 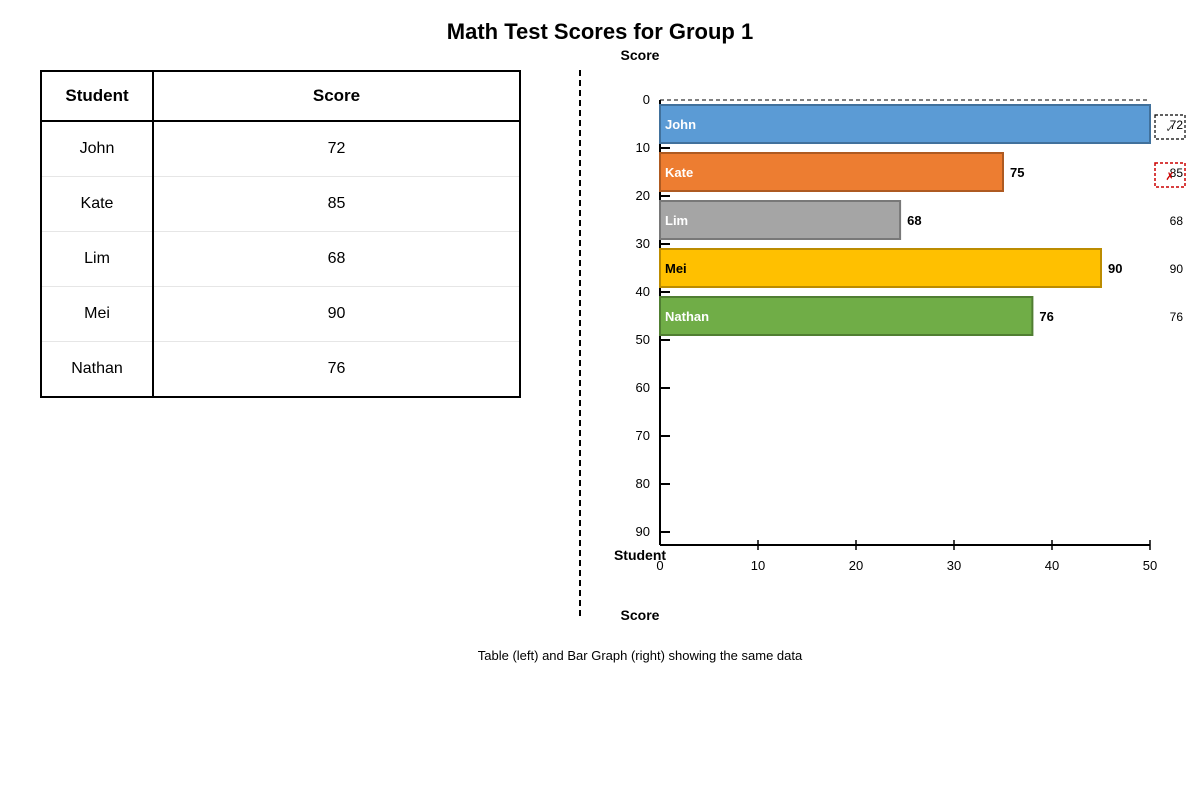 I want to click on y-tick-label: 0, so click(x=646, y=99).